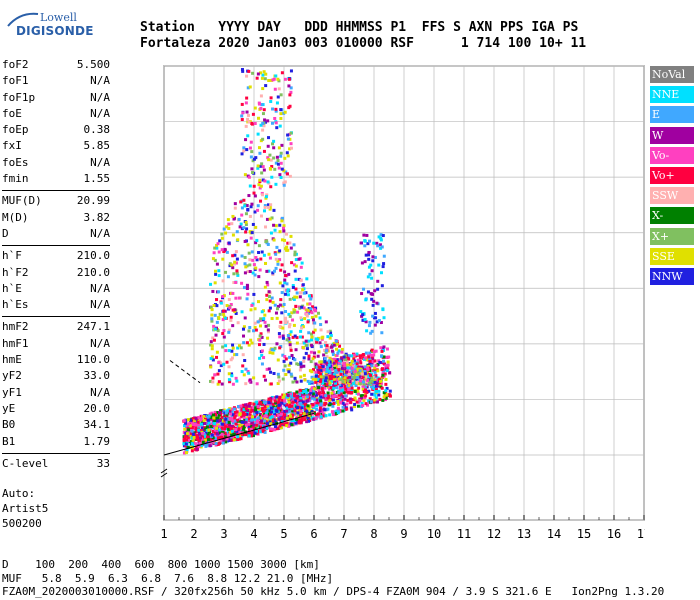  What do you see at coordinates (56, 235) in the screenshot?
I see `param-row: D N/A` at bounding box center [56, 235].